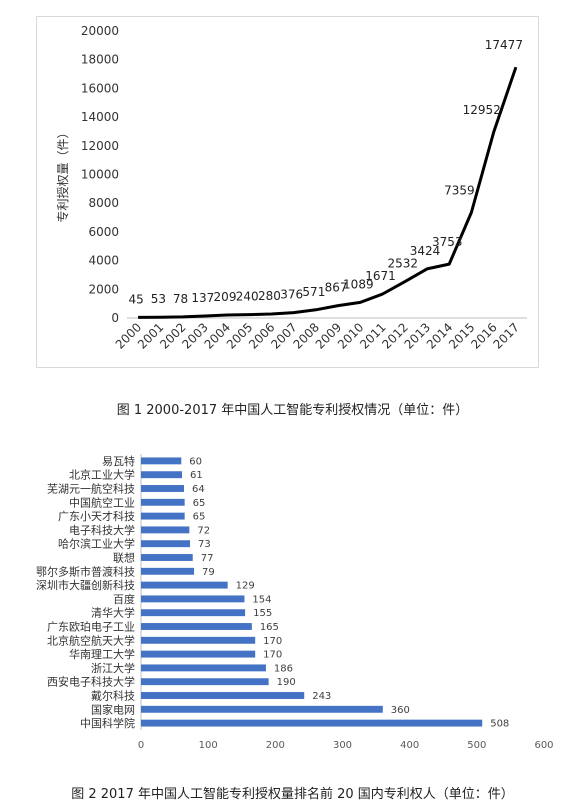  Describe the element at coordinates (91, 682) in the screenshot. I see `category-label: 西安电子科技大学` at that location.